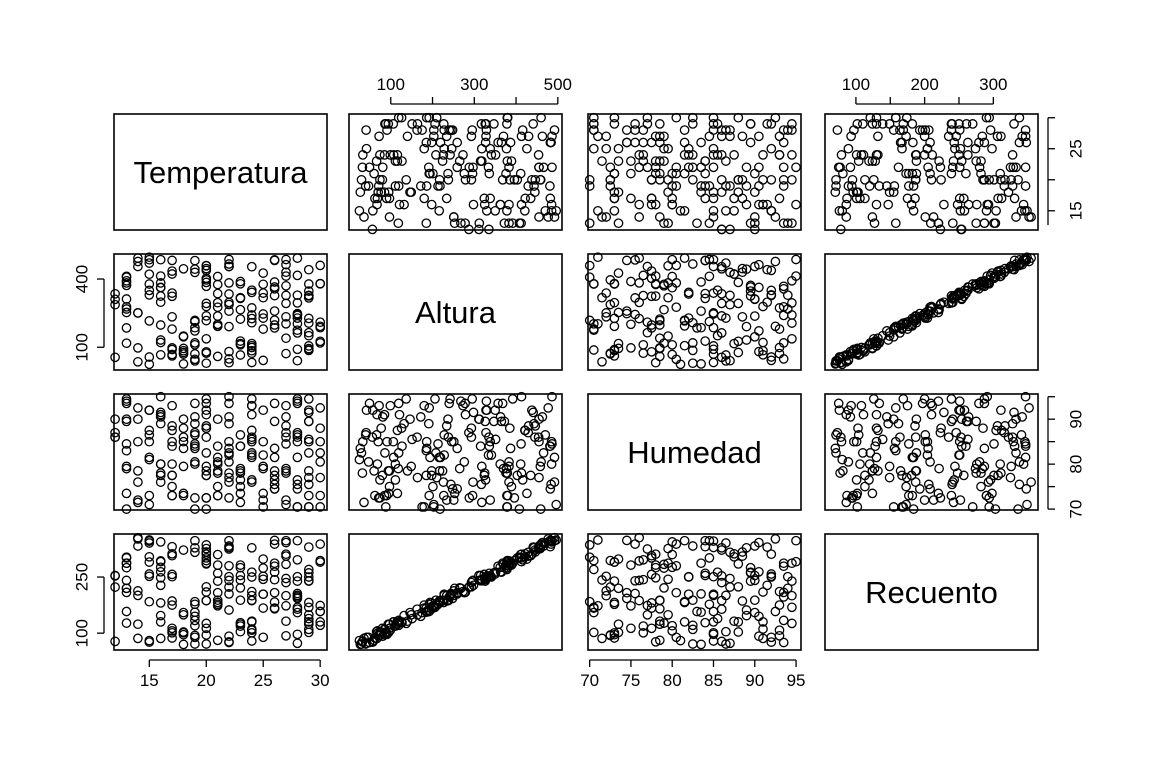  I want to click on tick-label: 70, so click(1076, 509).